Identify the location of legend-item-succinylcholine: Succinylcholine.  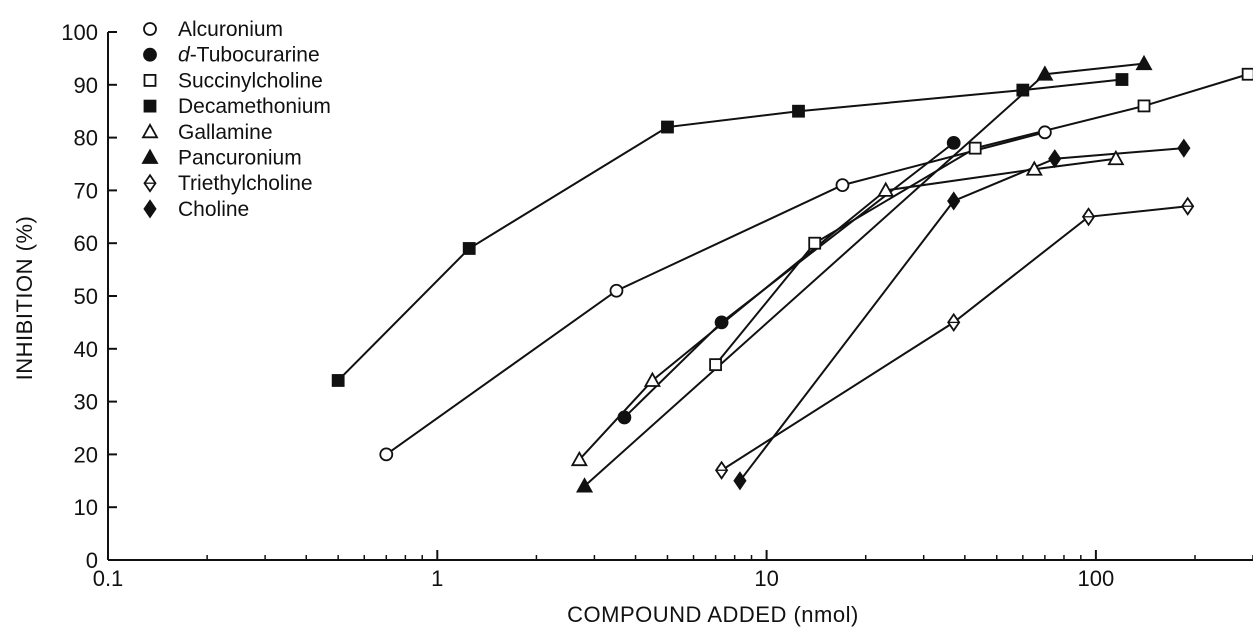
(233, 80).